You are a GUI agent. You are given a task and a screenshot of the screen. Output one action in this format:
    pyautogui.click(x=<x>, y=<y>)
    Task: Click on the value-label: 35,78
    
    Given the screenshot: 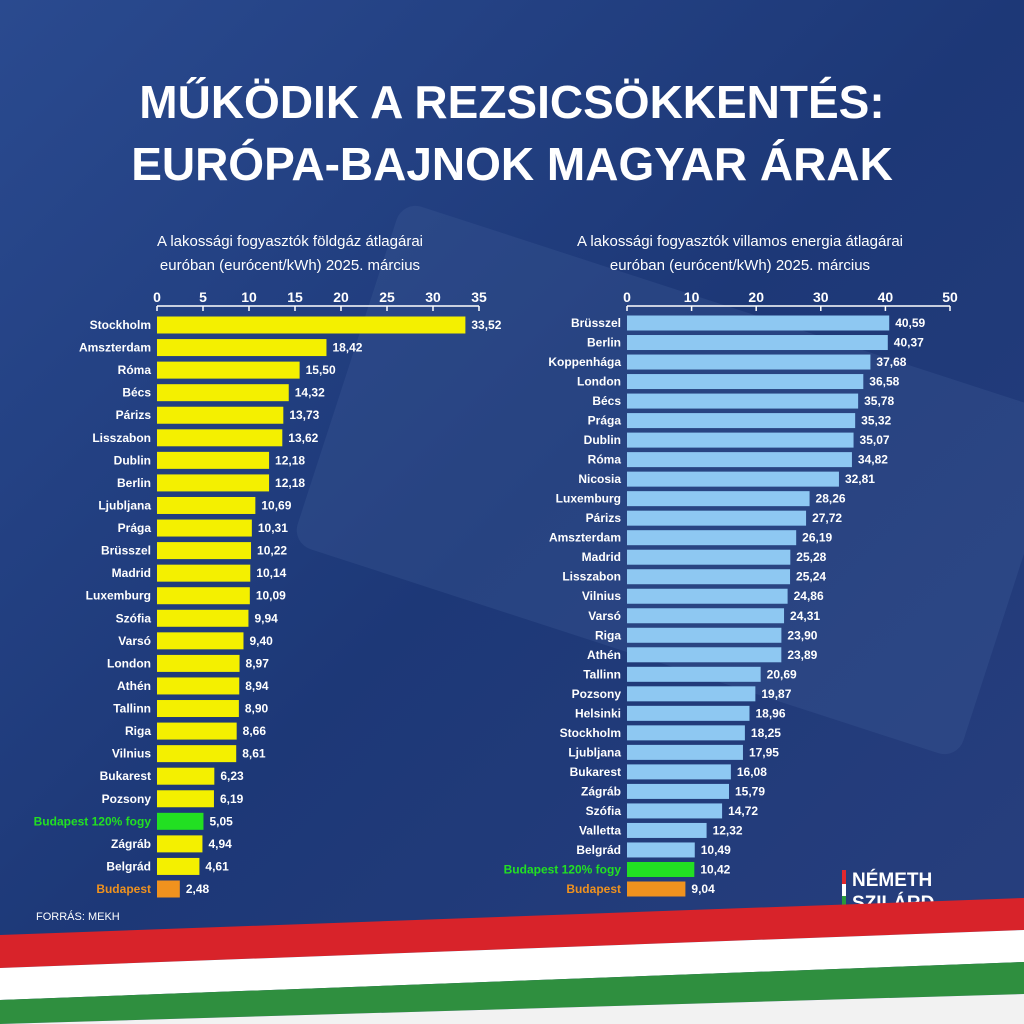 What is the action you would take?
    pyautogui.click(x=879, y=401)
    